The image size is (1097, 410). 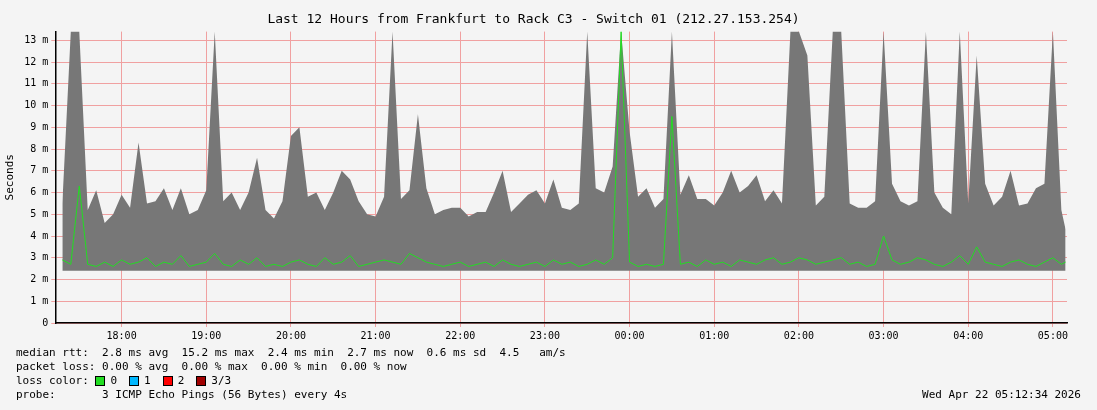 What do you see at coordinates (36, 83) in the screenshot?
I see `y-tick-label: 11 m` at bounding box center [36, 83].